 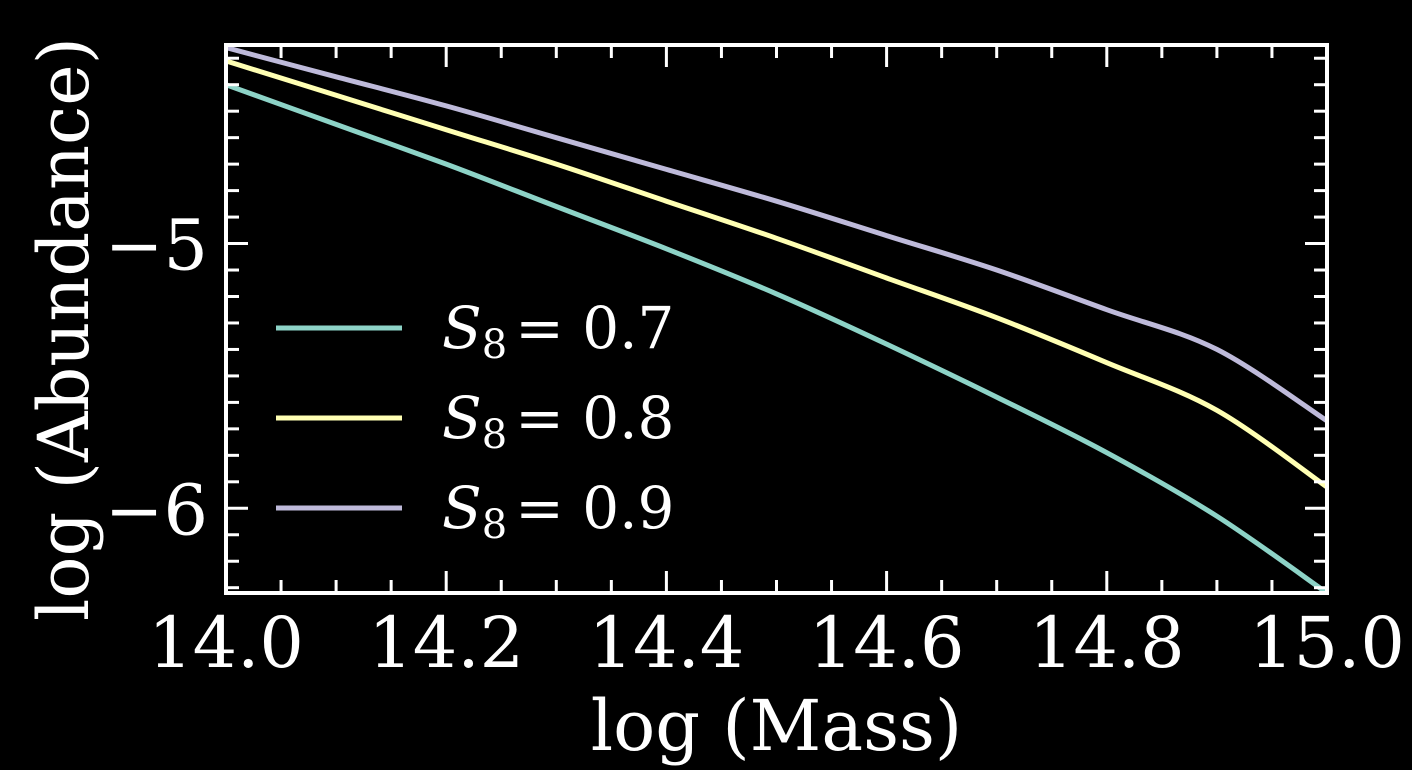 What do you see at coordinates (1107, 643) in the screenshot?
I see `x-tick-label: 14.8` at bounding box center [1107, 643].